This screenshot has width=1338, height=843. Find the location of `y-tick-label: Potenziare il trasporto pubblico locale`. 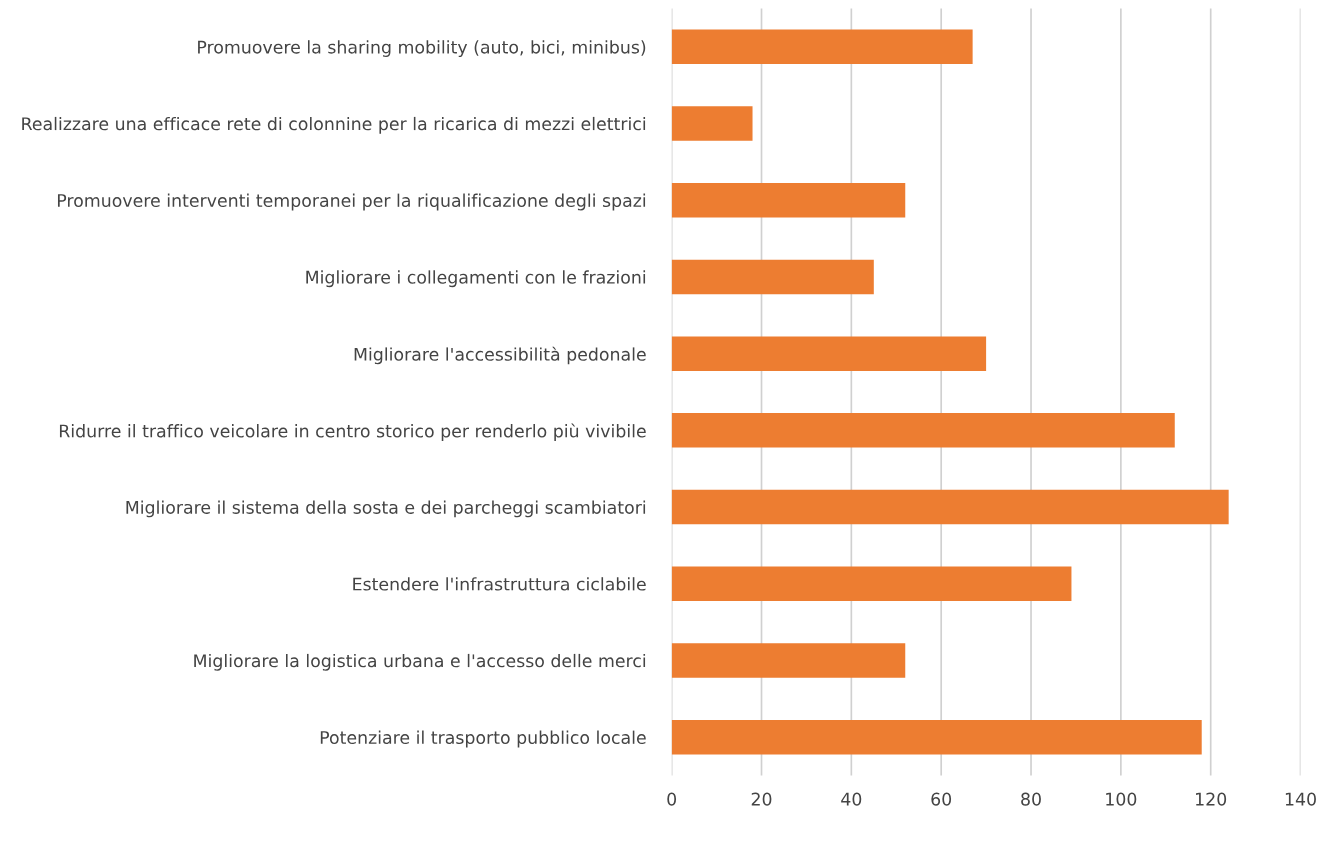

y-tick-label: Potenziare il trasporto pubblico locale is located at coordinates (483, 739).